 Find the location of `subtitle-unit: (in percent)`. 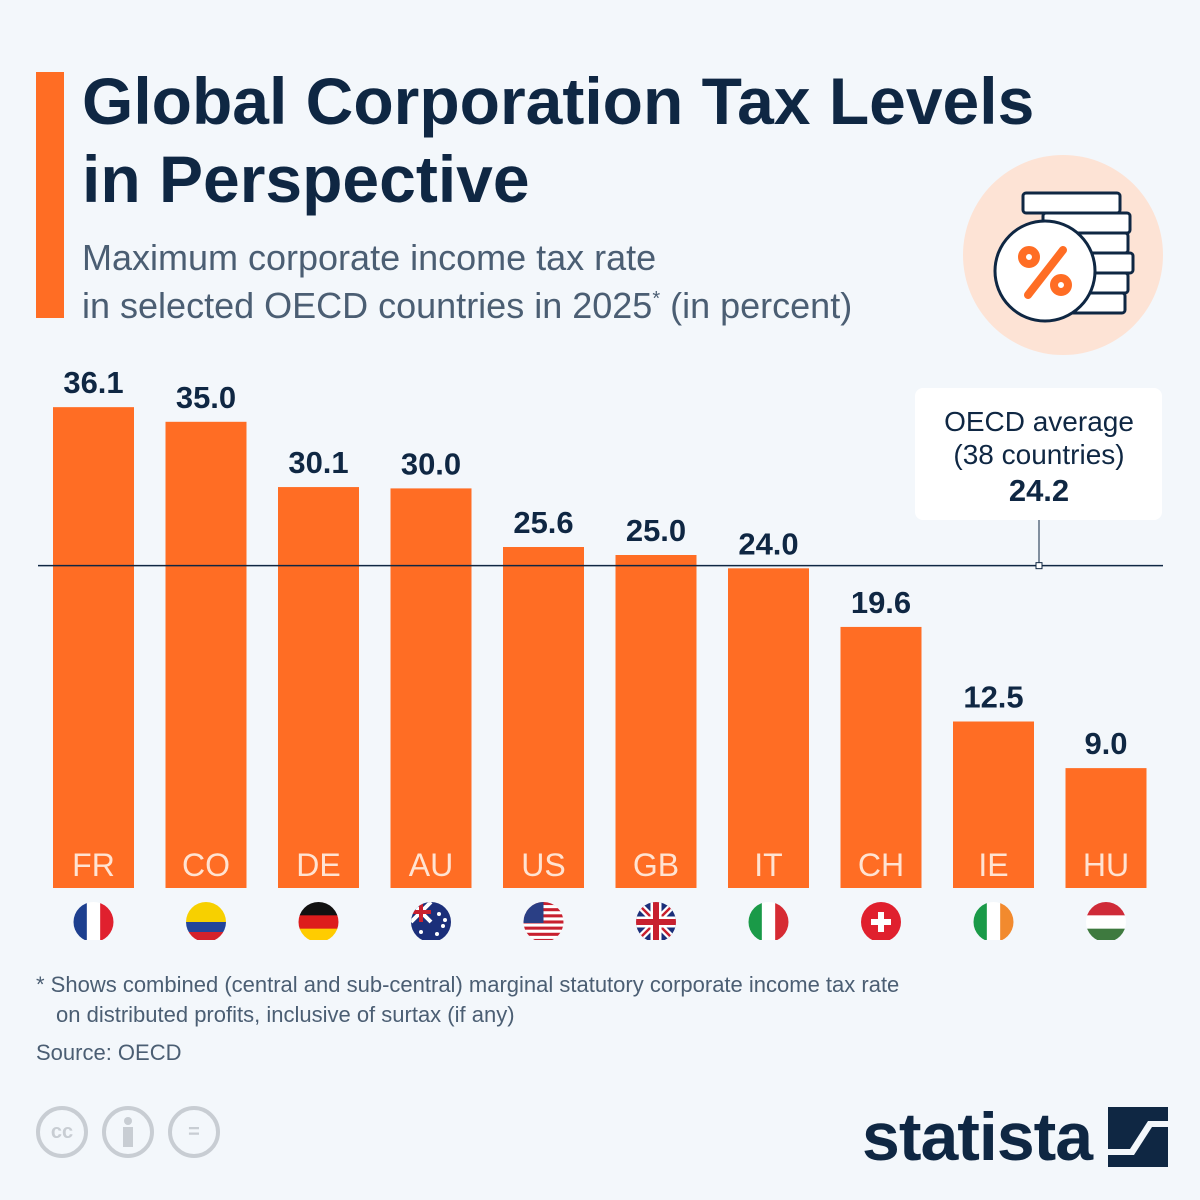

subtitle-unit: (in percent) is located at coordinates (756, 305).